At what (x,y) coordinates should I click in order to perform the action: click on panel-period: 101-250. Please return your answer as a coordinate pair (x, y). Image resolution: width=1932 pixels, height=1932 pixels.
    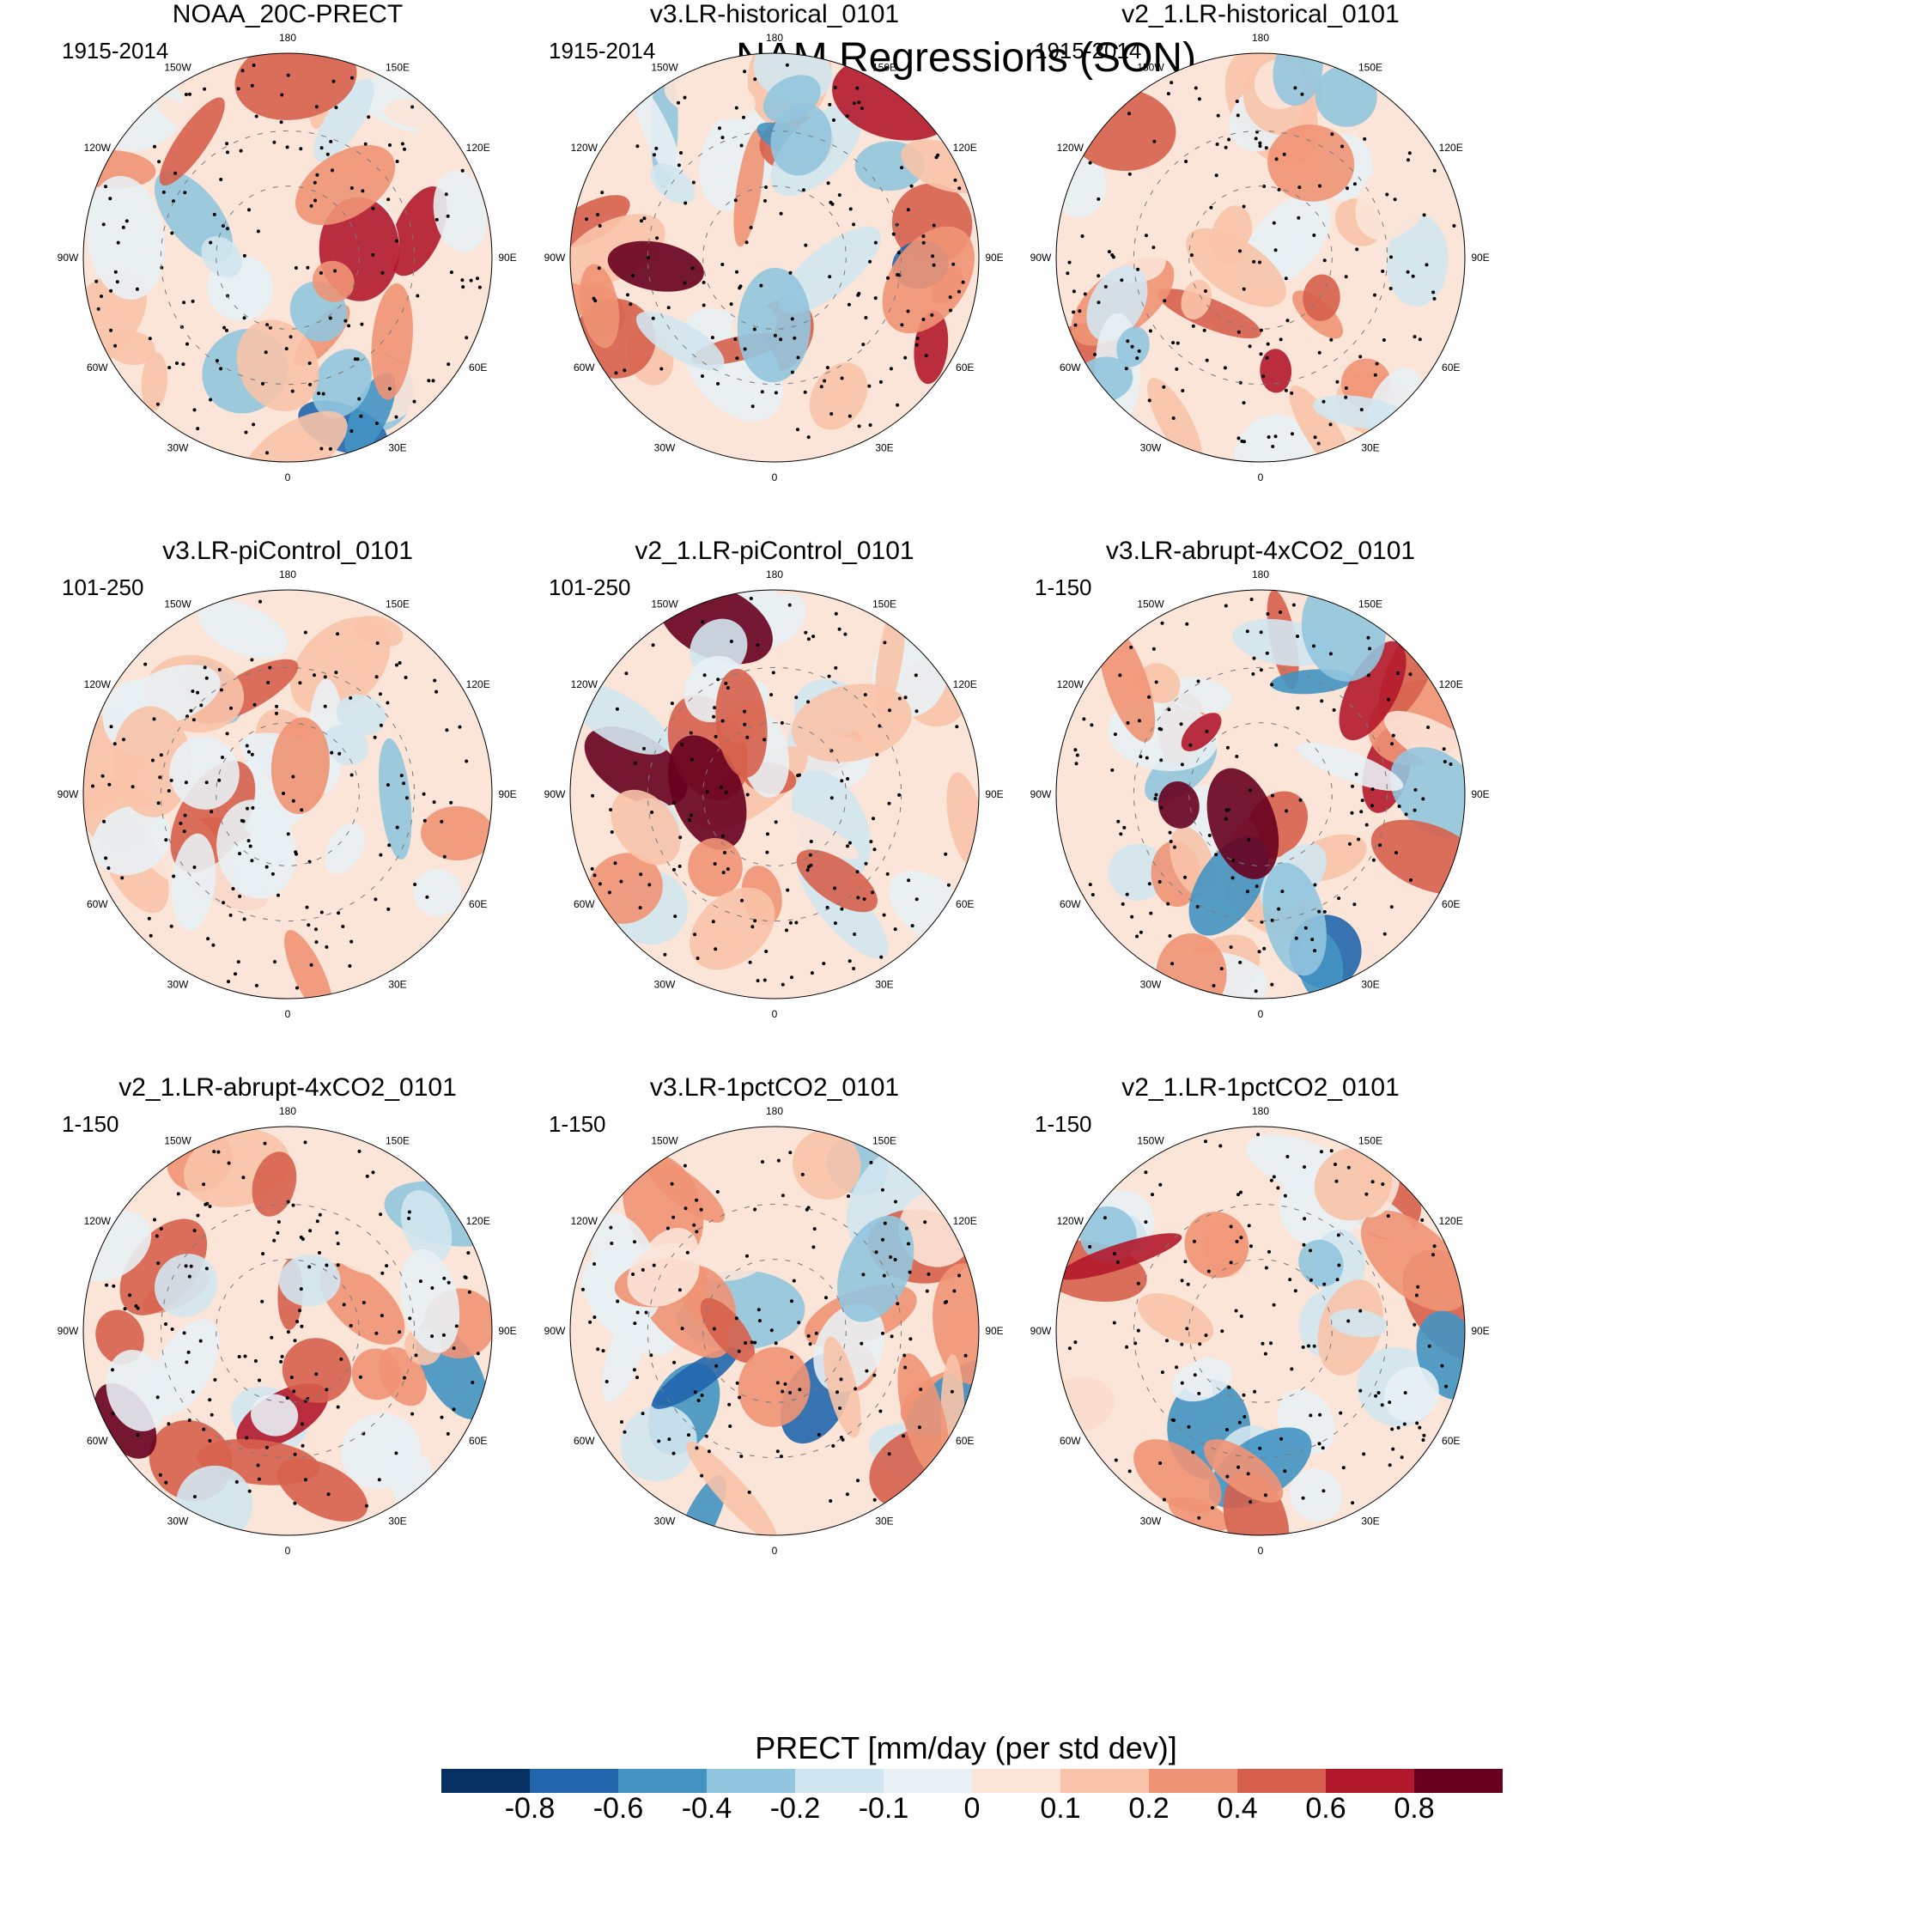
    Looking at the image, I should click on (590, 587).